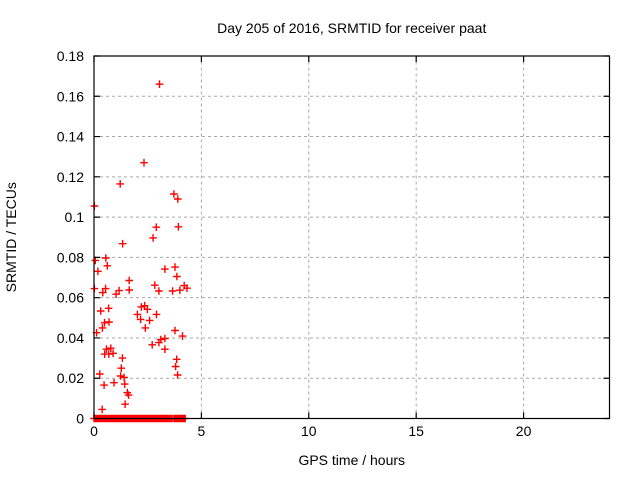 The image size is (640, 480). I want to click on y-tick-label: 0.14, so click(70, 137).